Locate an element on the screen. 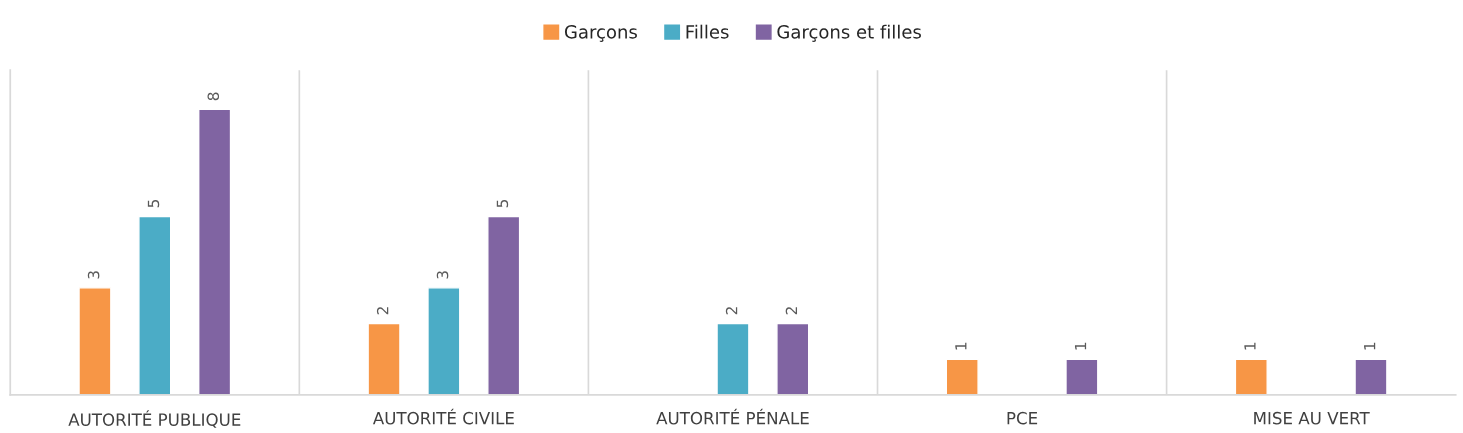 The height and width of the screenshot is (433, 1463). legend-label: Filles is located at coordinates (707, 31).